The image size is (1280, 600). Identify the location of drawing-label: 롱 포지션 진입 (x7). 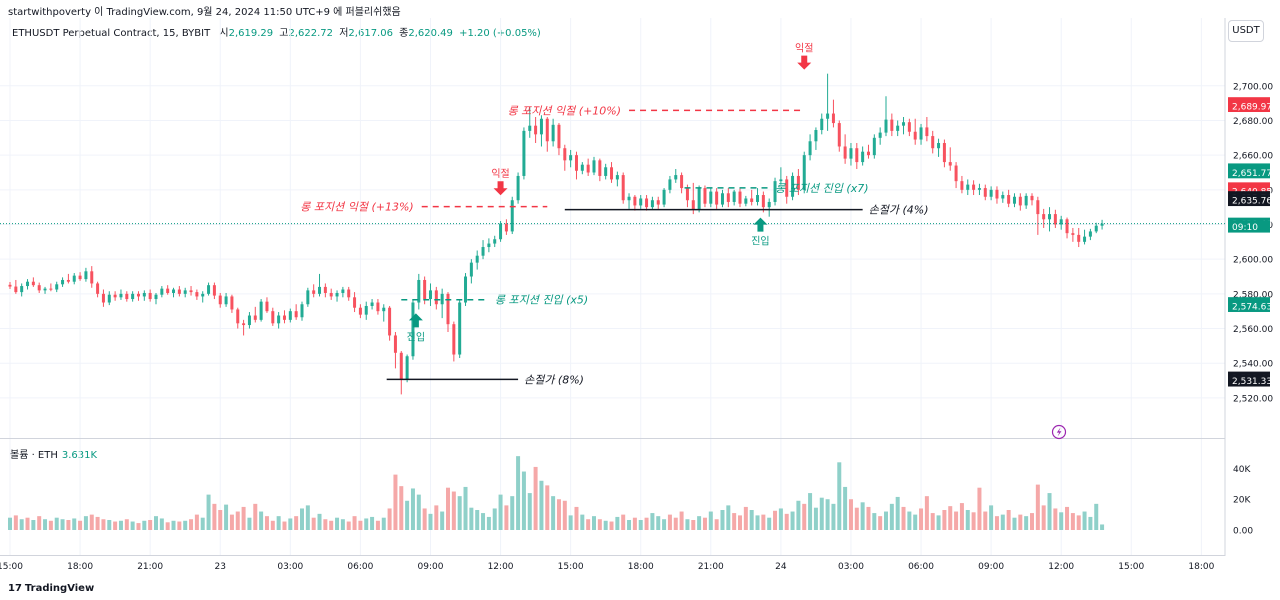
(821, 188).